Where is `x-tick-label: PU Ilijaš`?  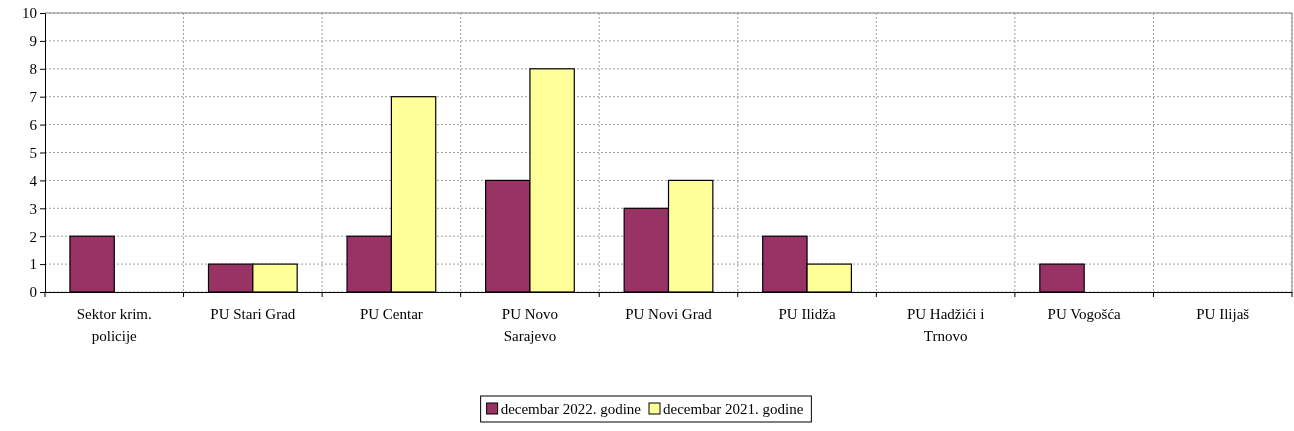 x-tick-label: PU Ilijaš is located at coordinates (1223, 314).